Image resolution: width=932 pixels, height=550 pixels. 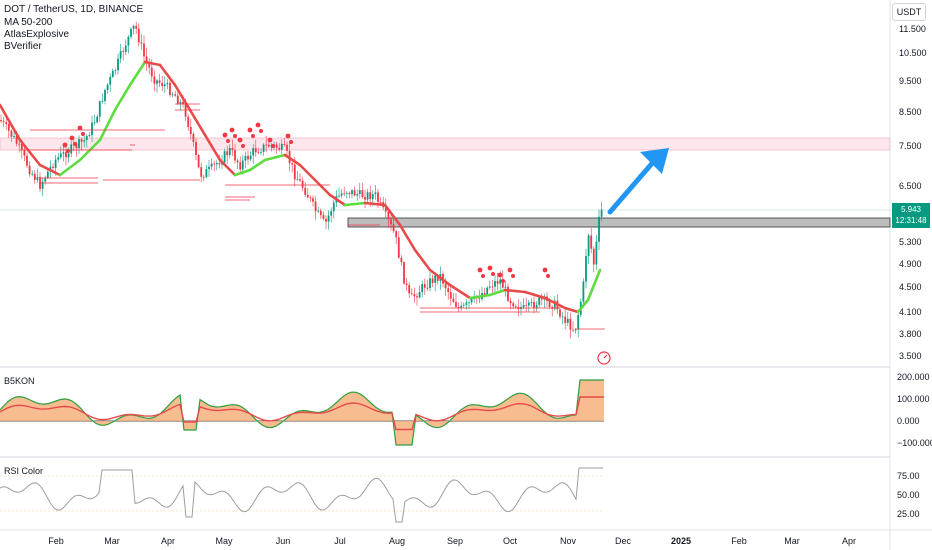 I want to click on b5kon-signal, so click(x=302, y=413).